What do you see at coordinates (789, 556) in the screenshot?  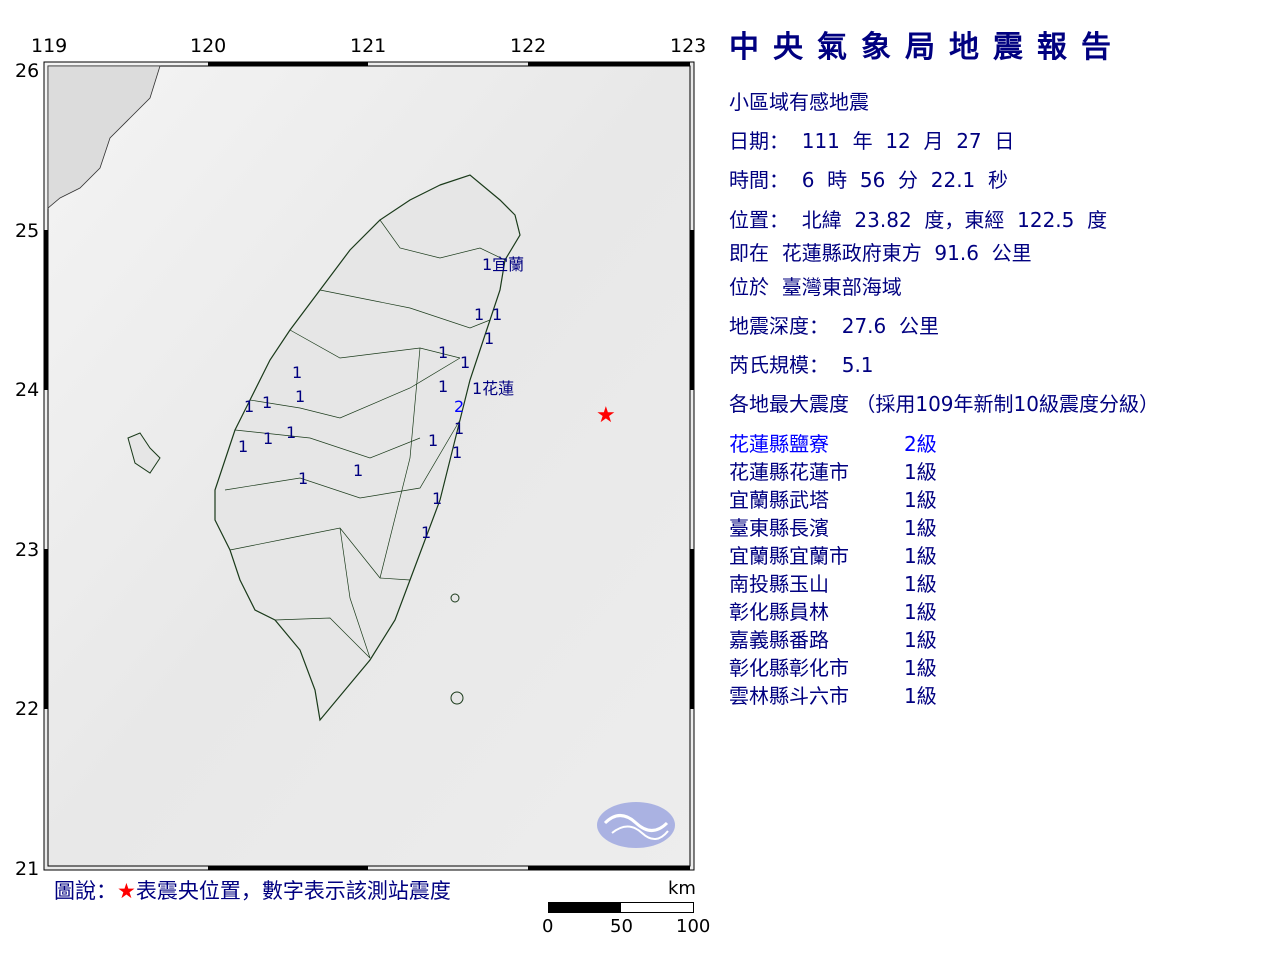 I see `intensity-place: 宜蘭縣宜蘭市` at bounding box center [789, 556].